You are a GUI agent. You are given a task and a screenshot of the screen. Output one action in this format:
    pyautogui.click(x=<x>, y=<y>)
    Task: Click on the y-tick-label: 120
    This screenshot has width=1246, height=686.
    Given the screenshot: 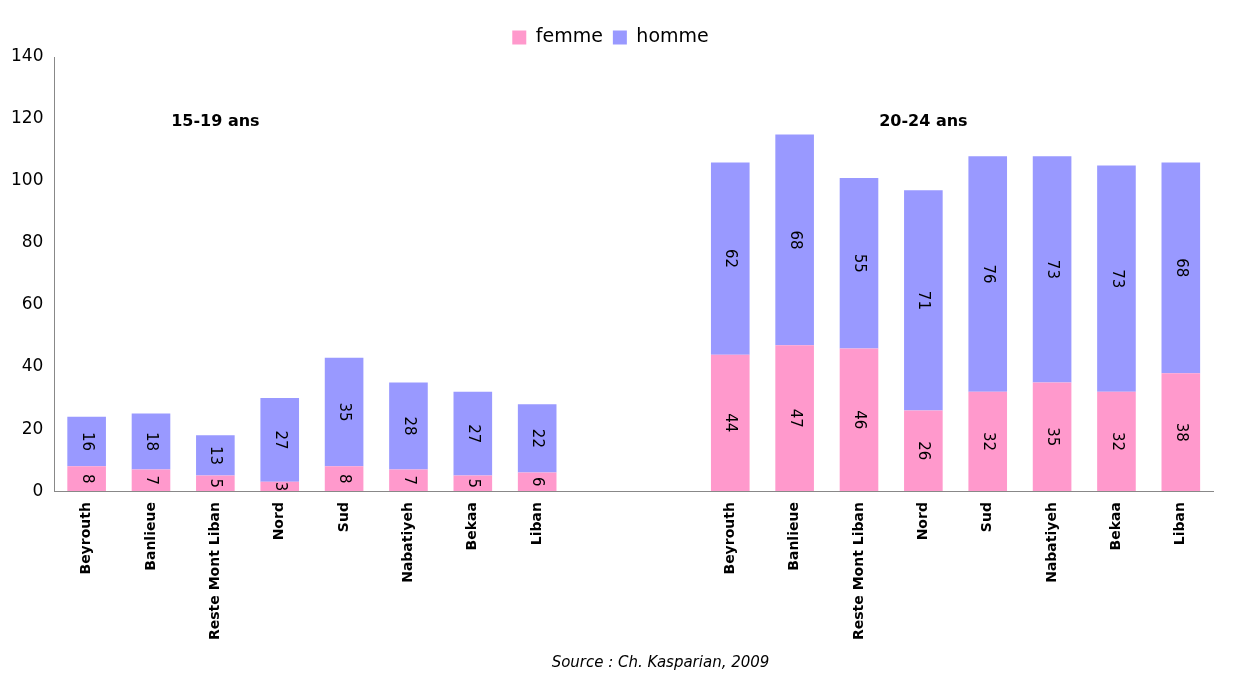 What is the action you would take?
    pyautogui.click(x=27, y=117)
    